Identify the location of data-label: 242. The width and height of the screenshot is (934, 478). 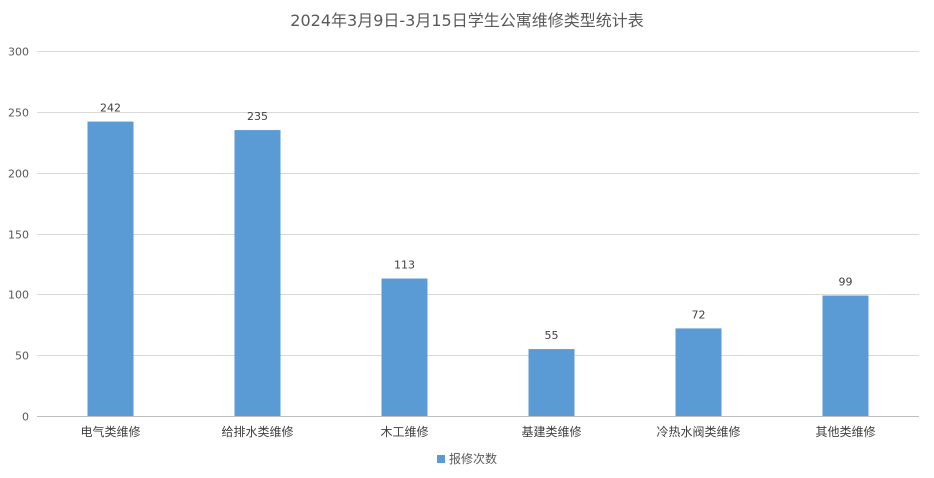
(110, 108).